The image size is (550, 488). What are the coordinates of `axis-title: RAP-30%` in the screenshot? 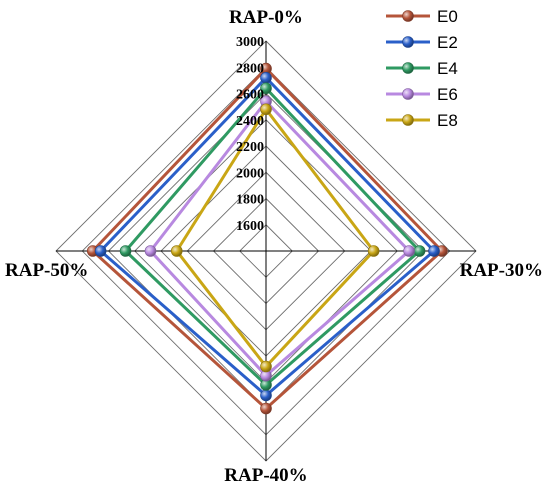 It's located at (501, 270).